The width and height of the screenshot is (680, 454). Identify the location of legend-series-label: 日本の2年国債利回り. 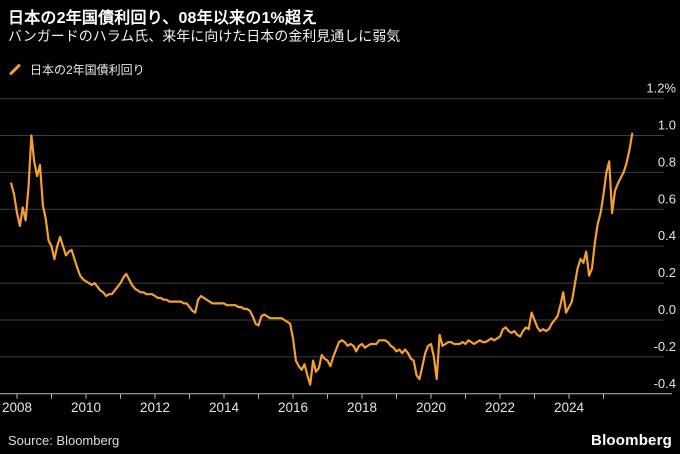
(87, 70).